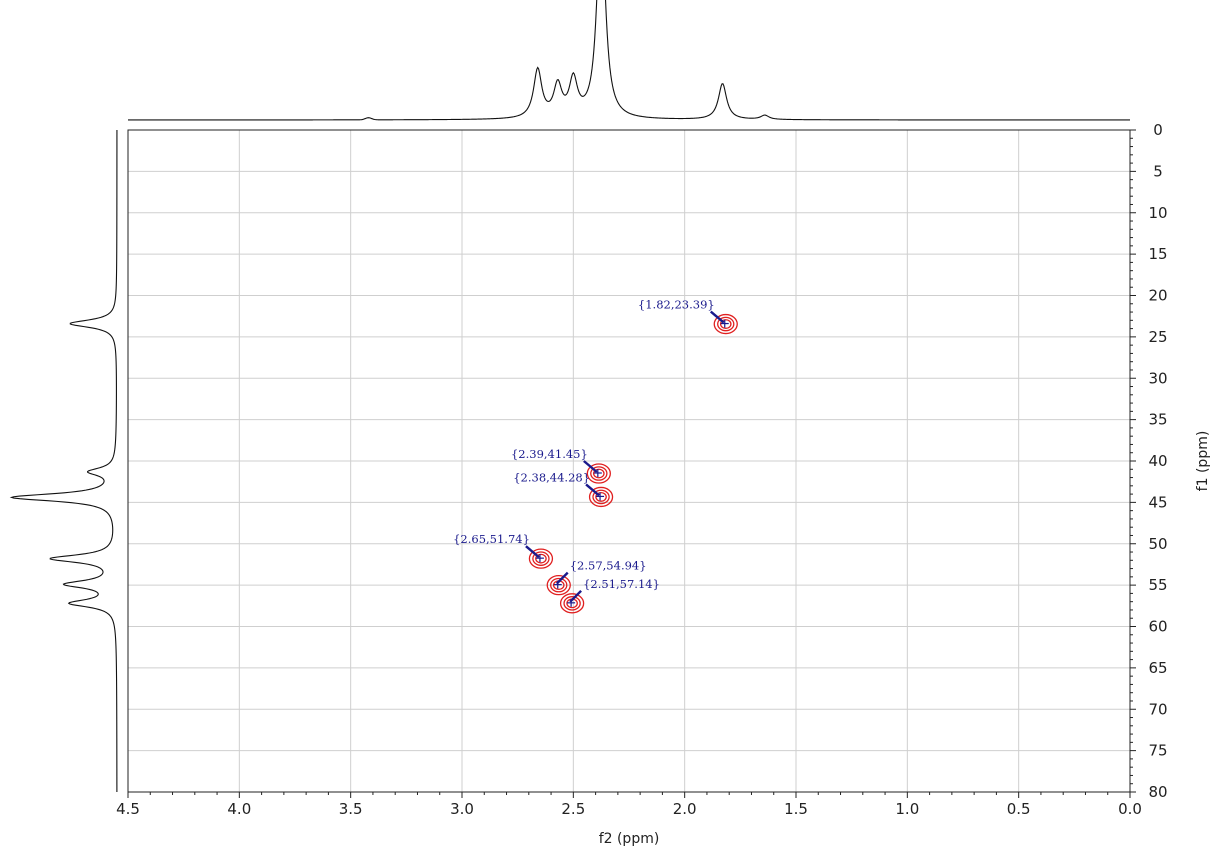 The height and width of the screenshot is (848, 1212). Describe the element at coordinates (351, 809) in the screenshot. I see `x-tick-label: 3.5` at that location.